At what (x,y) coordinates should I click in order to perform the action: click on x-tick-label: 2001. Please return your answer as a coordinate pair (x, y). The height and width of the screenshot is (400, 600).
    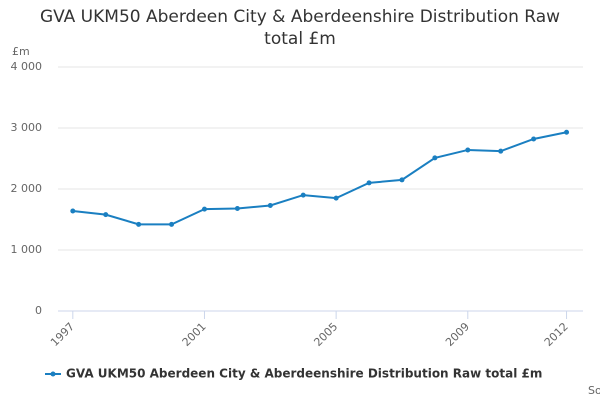
    Looking at the image, I should click on (194, 334).